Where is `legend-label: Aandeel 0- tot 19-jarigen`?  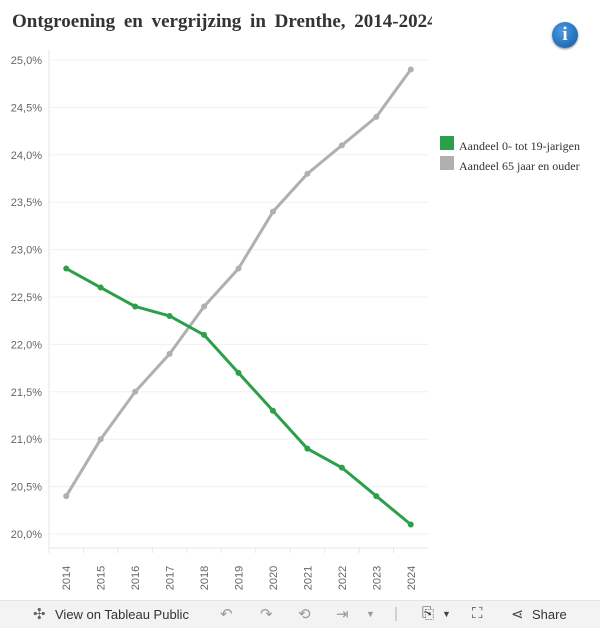 legend-label: Aandeel 0- tot 19-jarigen is located at coordinates (519, 145).